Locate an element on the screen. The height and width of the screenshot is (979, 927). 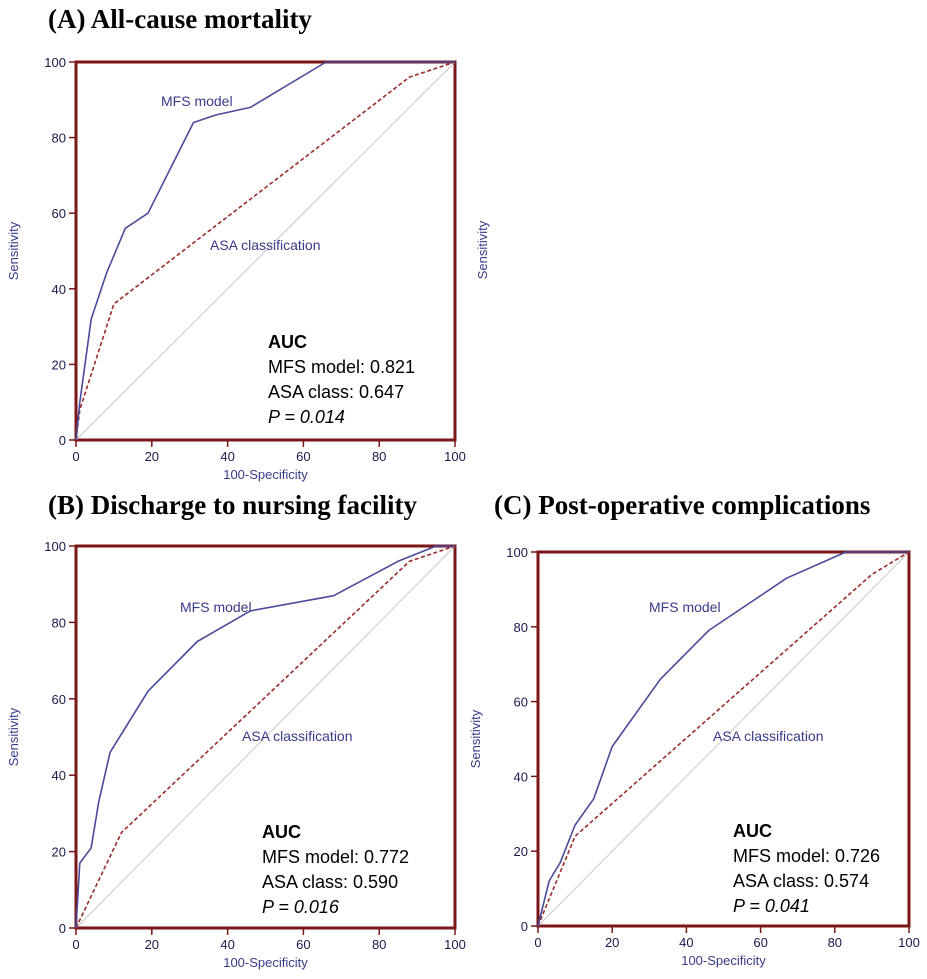
auc-p-value: P = 0.014 is located at coordinates (306, 417).